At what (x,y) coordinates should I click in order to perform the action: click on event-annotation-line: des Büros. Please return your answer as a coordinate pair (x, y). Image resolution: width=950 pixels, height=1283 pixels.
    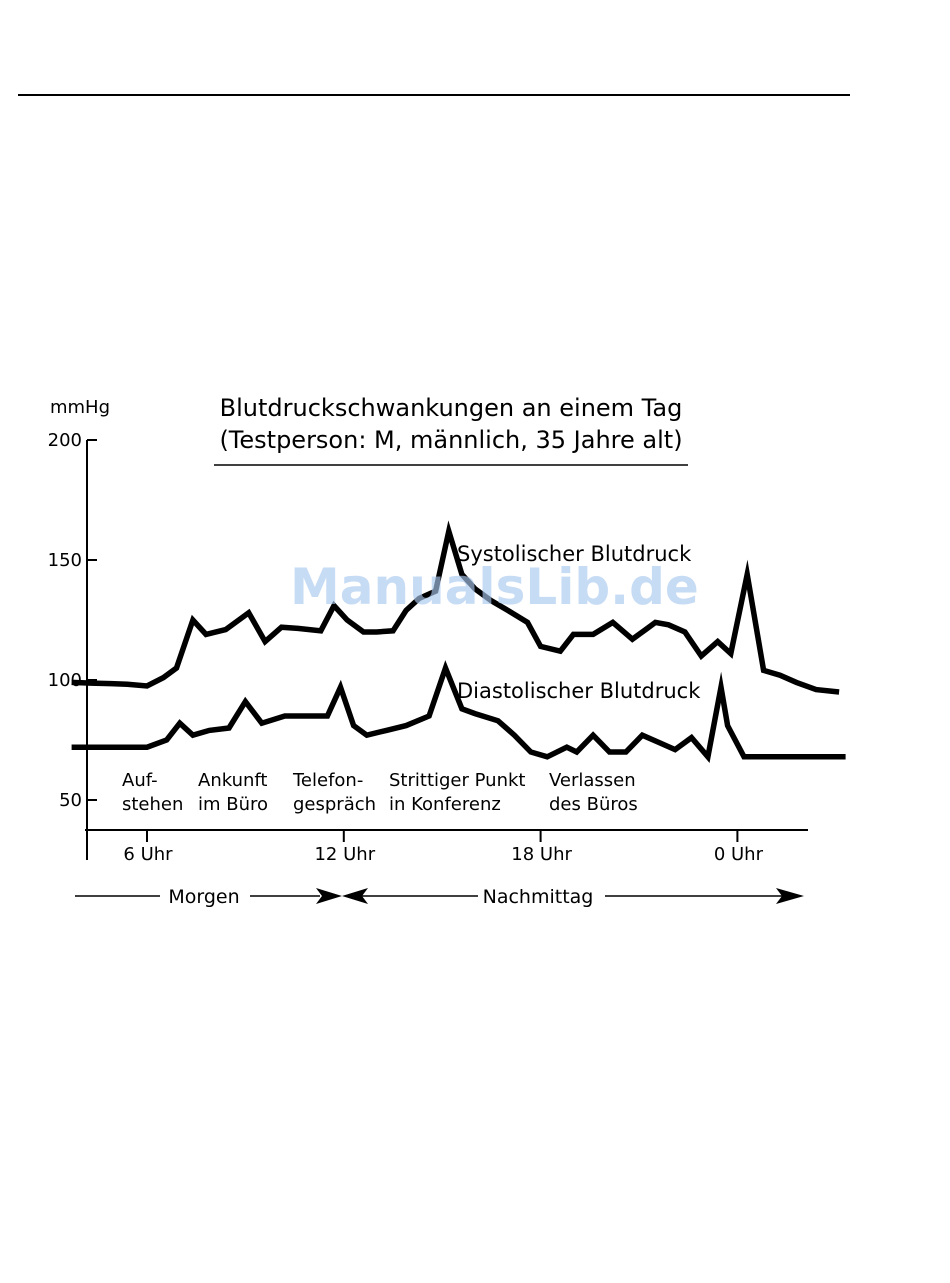
    Looking at the image, I should click on (593, 804).